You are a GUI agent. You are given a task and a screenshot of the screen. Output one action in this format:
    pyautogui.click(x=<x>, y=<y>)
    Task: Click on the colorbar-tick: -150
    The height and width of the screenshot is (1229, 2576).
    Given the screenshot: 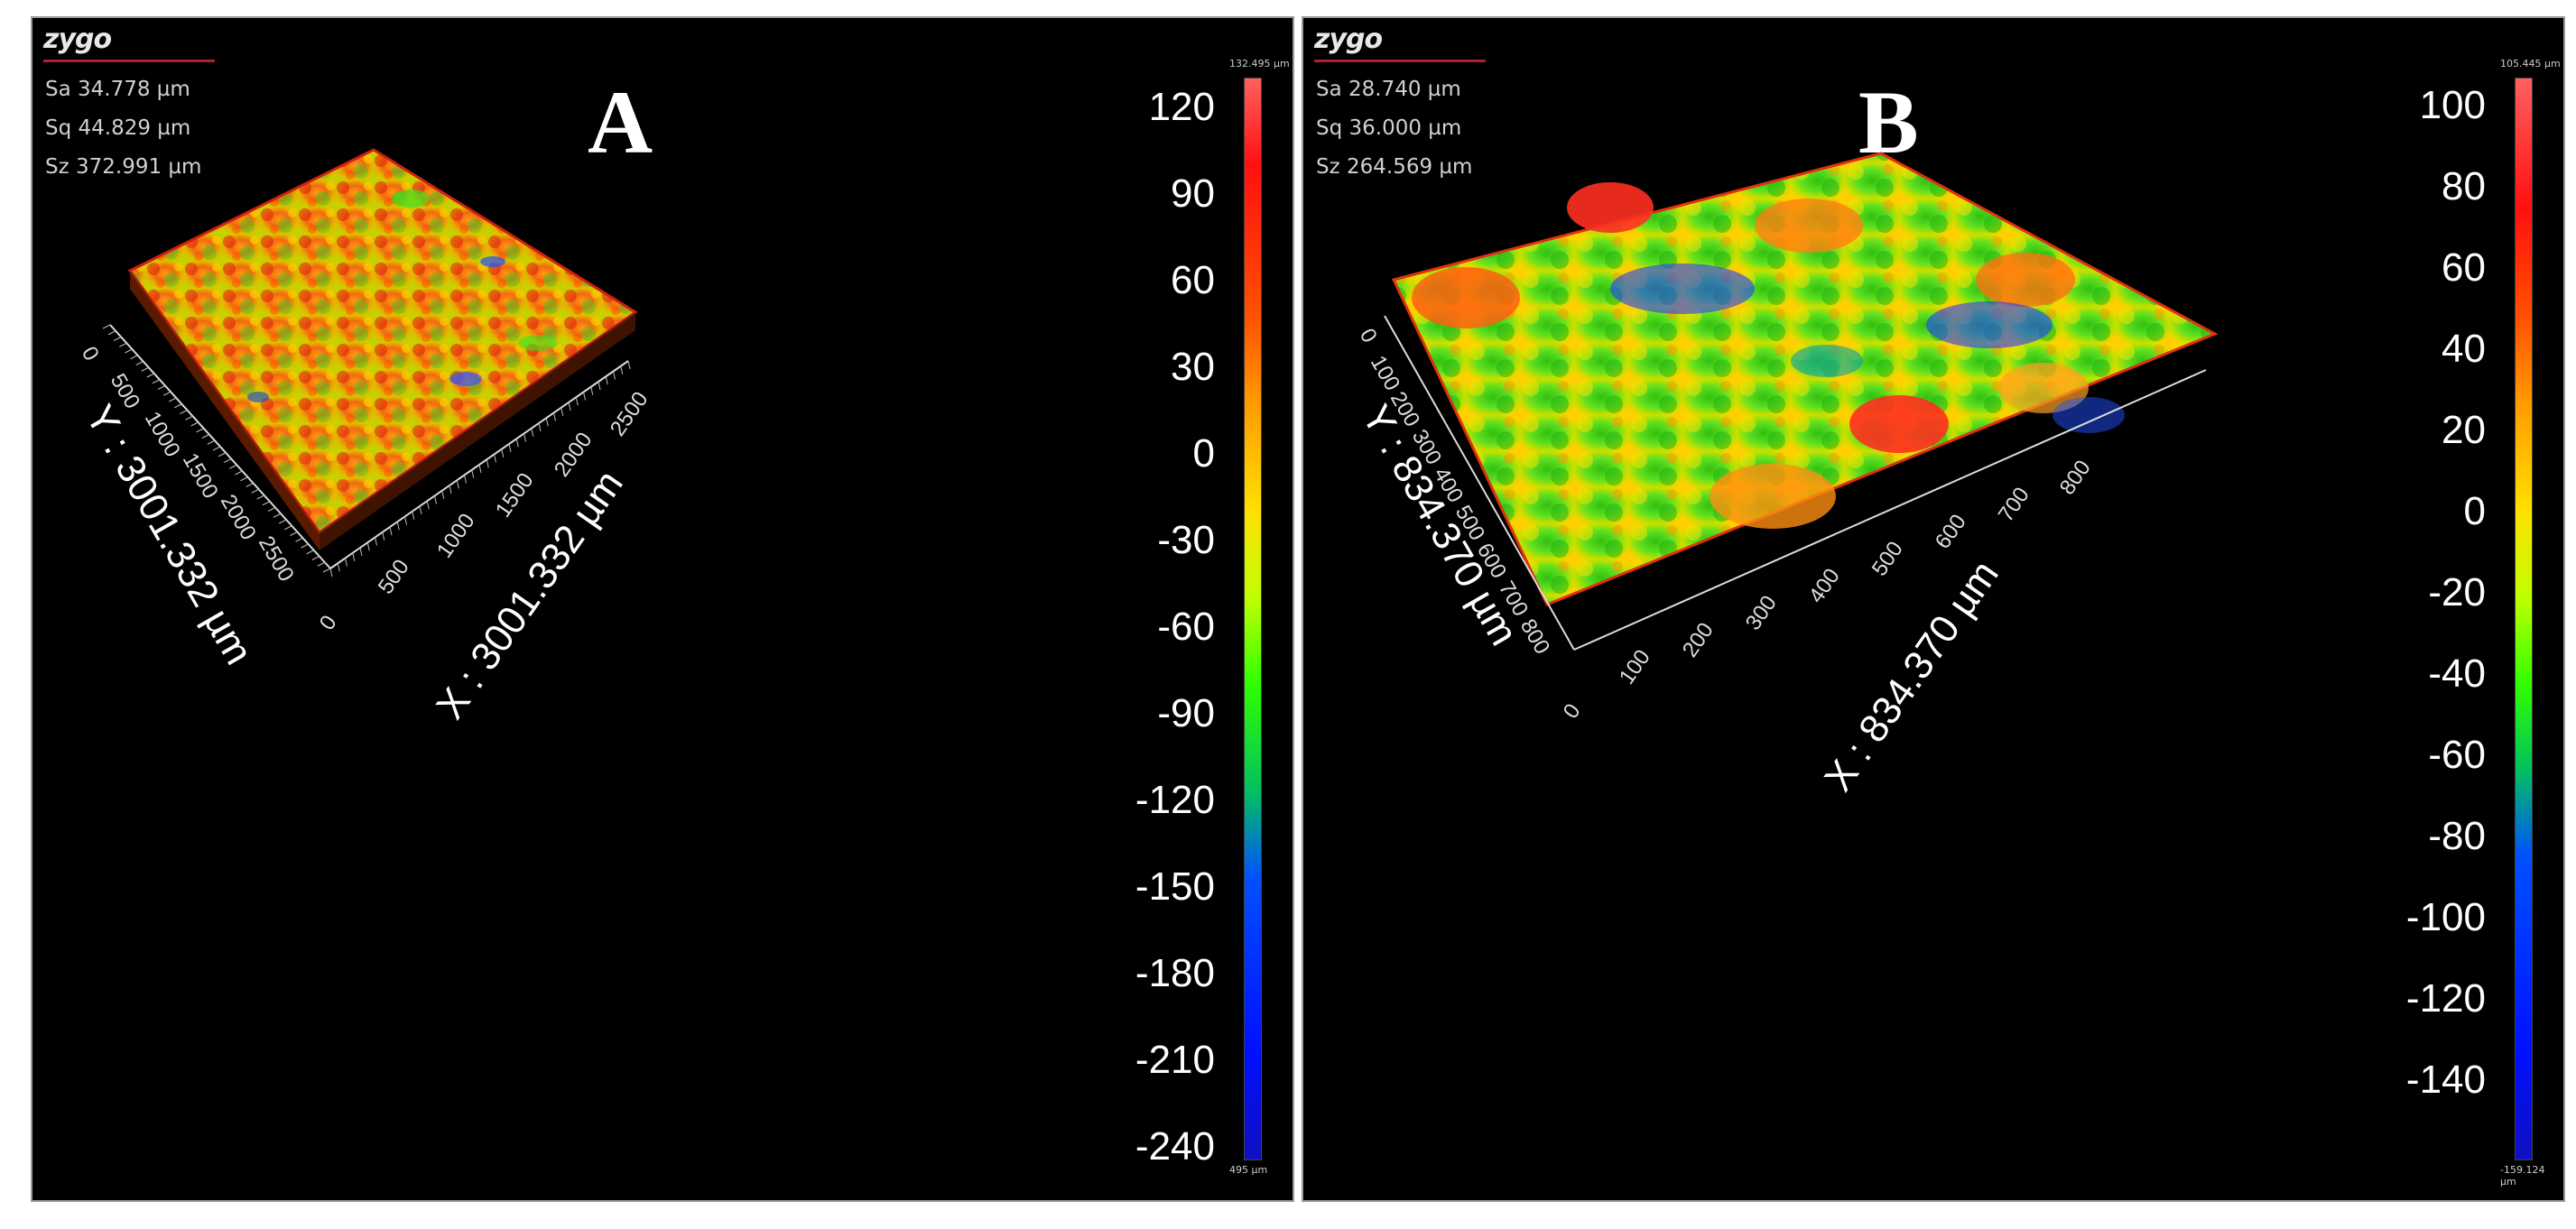 What is the action you would take?
    pyautogui.click(x=1175, y=886)
    